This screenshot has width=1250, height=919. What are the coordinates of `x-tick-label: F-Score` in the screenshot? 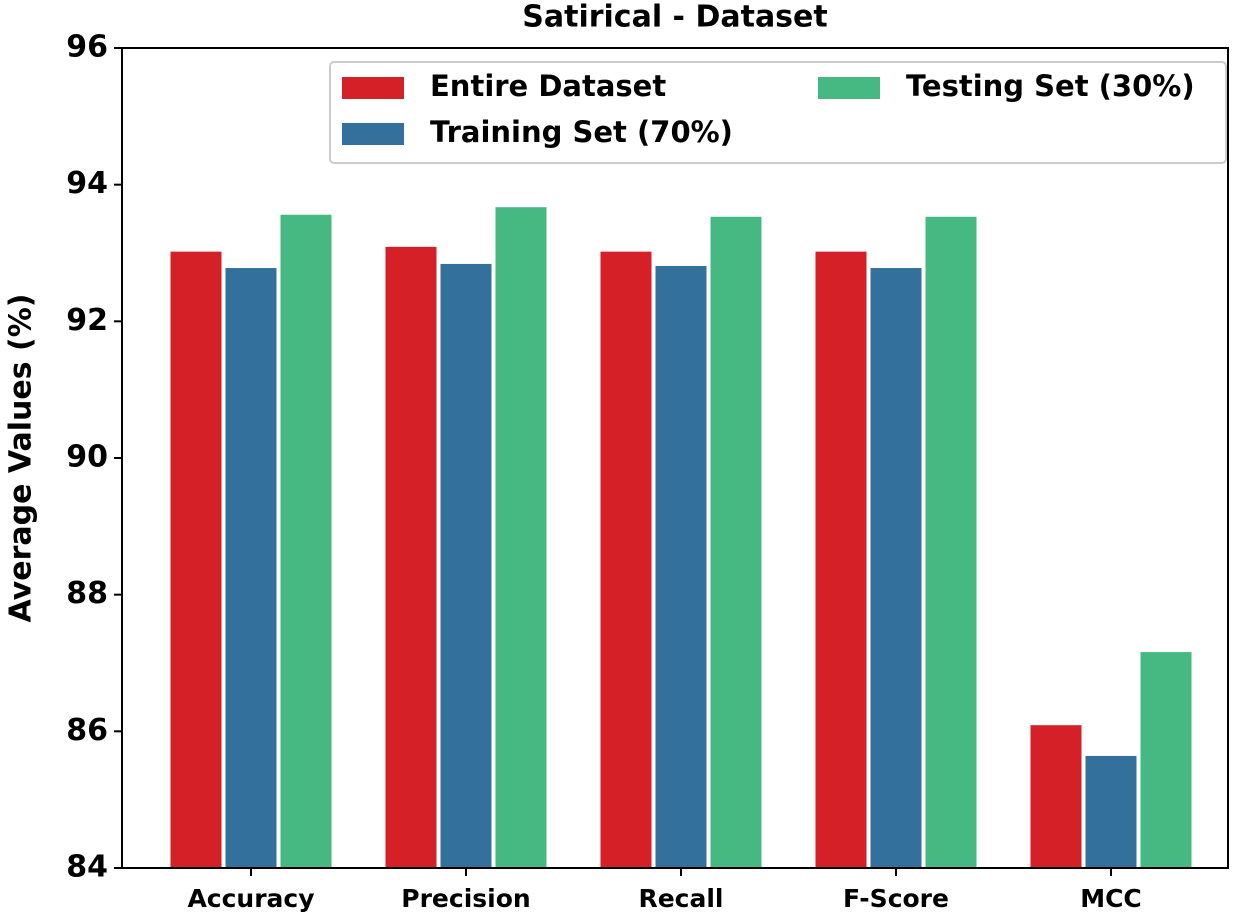 It's located at (896, 898).